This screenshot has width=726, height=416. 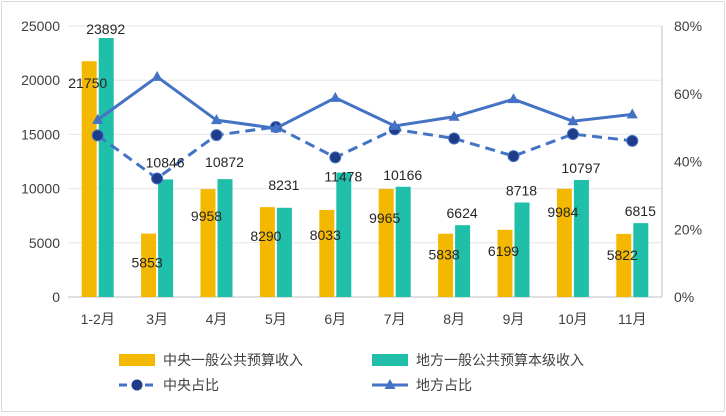 I want to click on bar-value-label: 9965, so click(x=384, y=218).